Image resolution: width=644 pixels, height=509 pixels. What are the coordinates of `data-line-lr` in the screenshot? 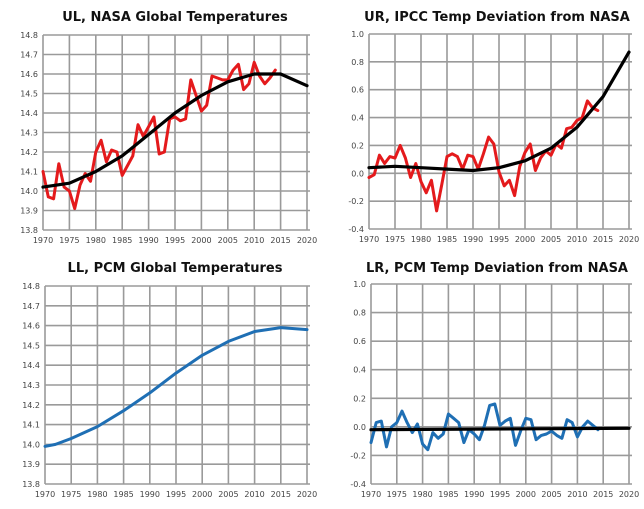 It's located at (484, 427).